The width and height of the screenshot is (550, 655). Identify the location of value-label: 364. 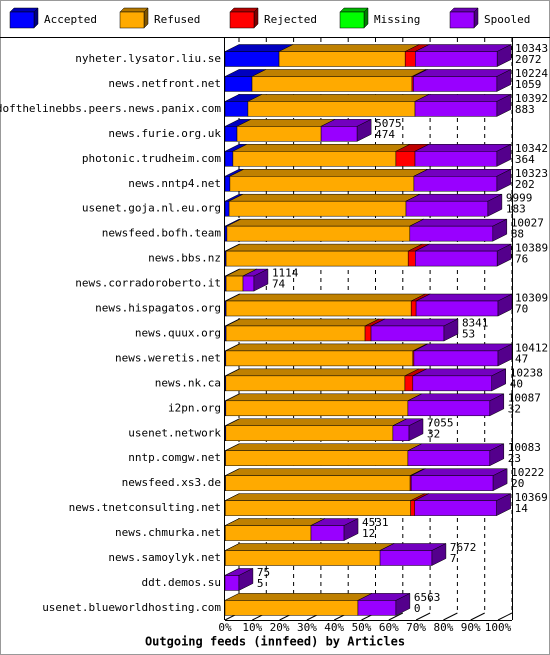
(525, 159).